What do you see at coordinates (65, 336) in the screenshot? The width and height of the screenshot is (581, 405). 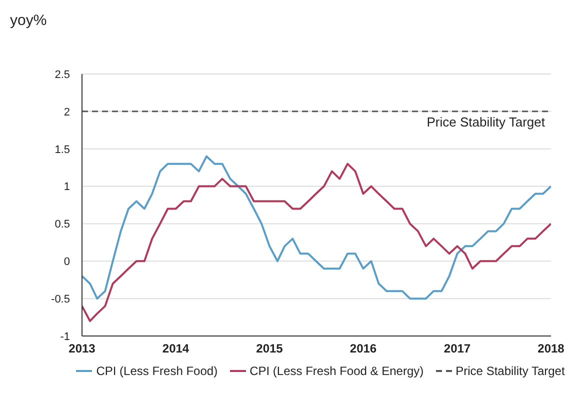 I see `y-tick-label: -1` at bounding box center [65, 336].